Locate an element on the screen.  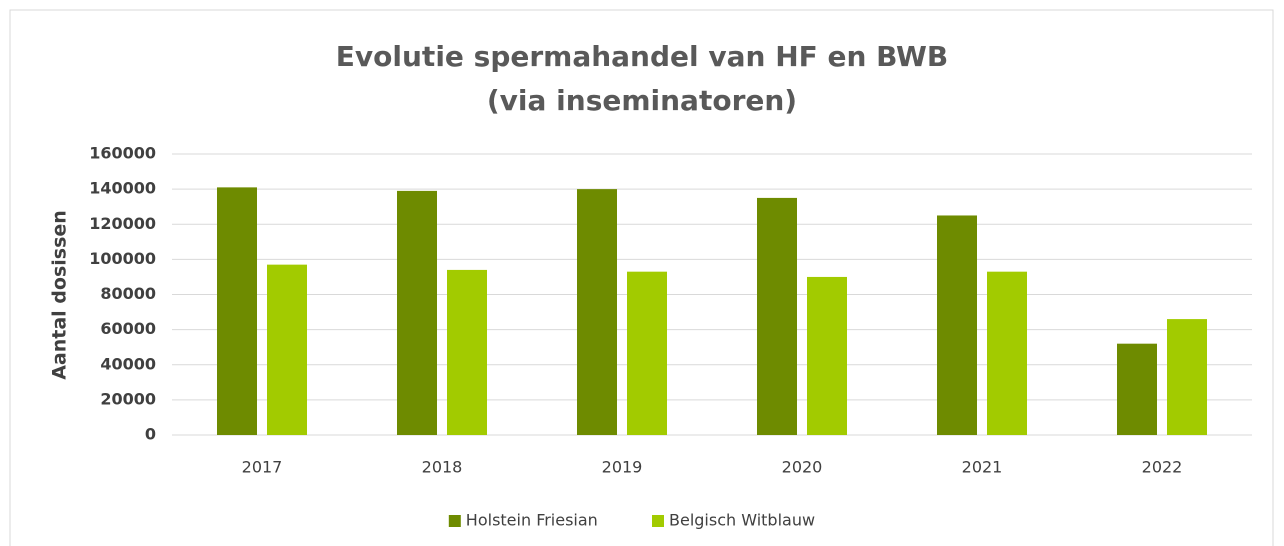
x-tick-label: 2022 is located at coordinates (1162, 467).